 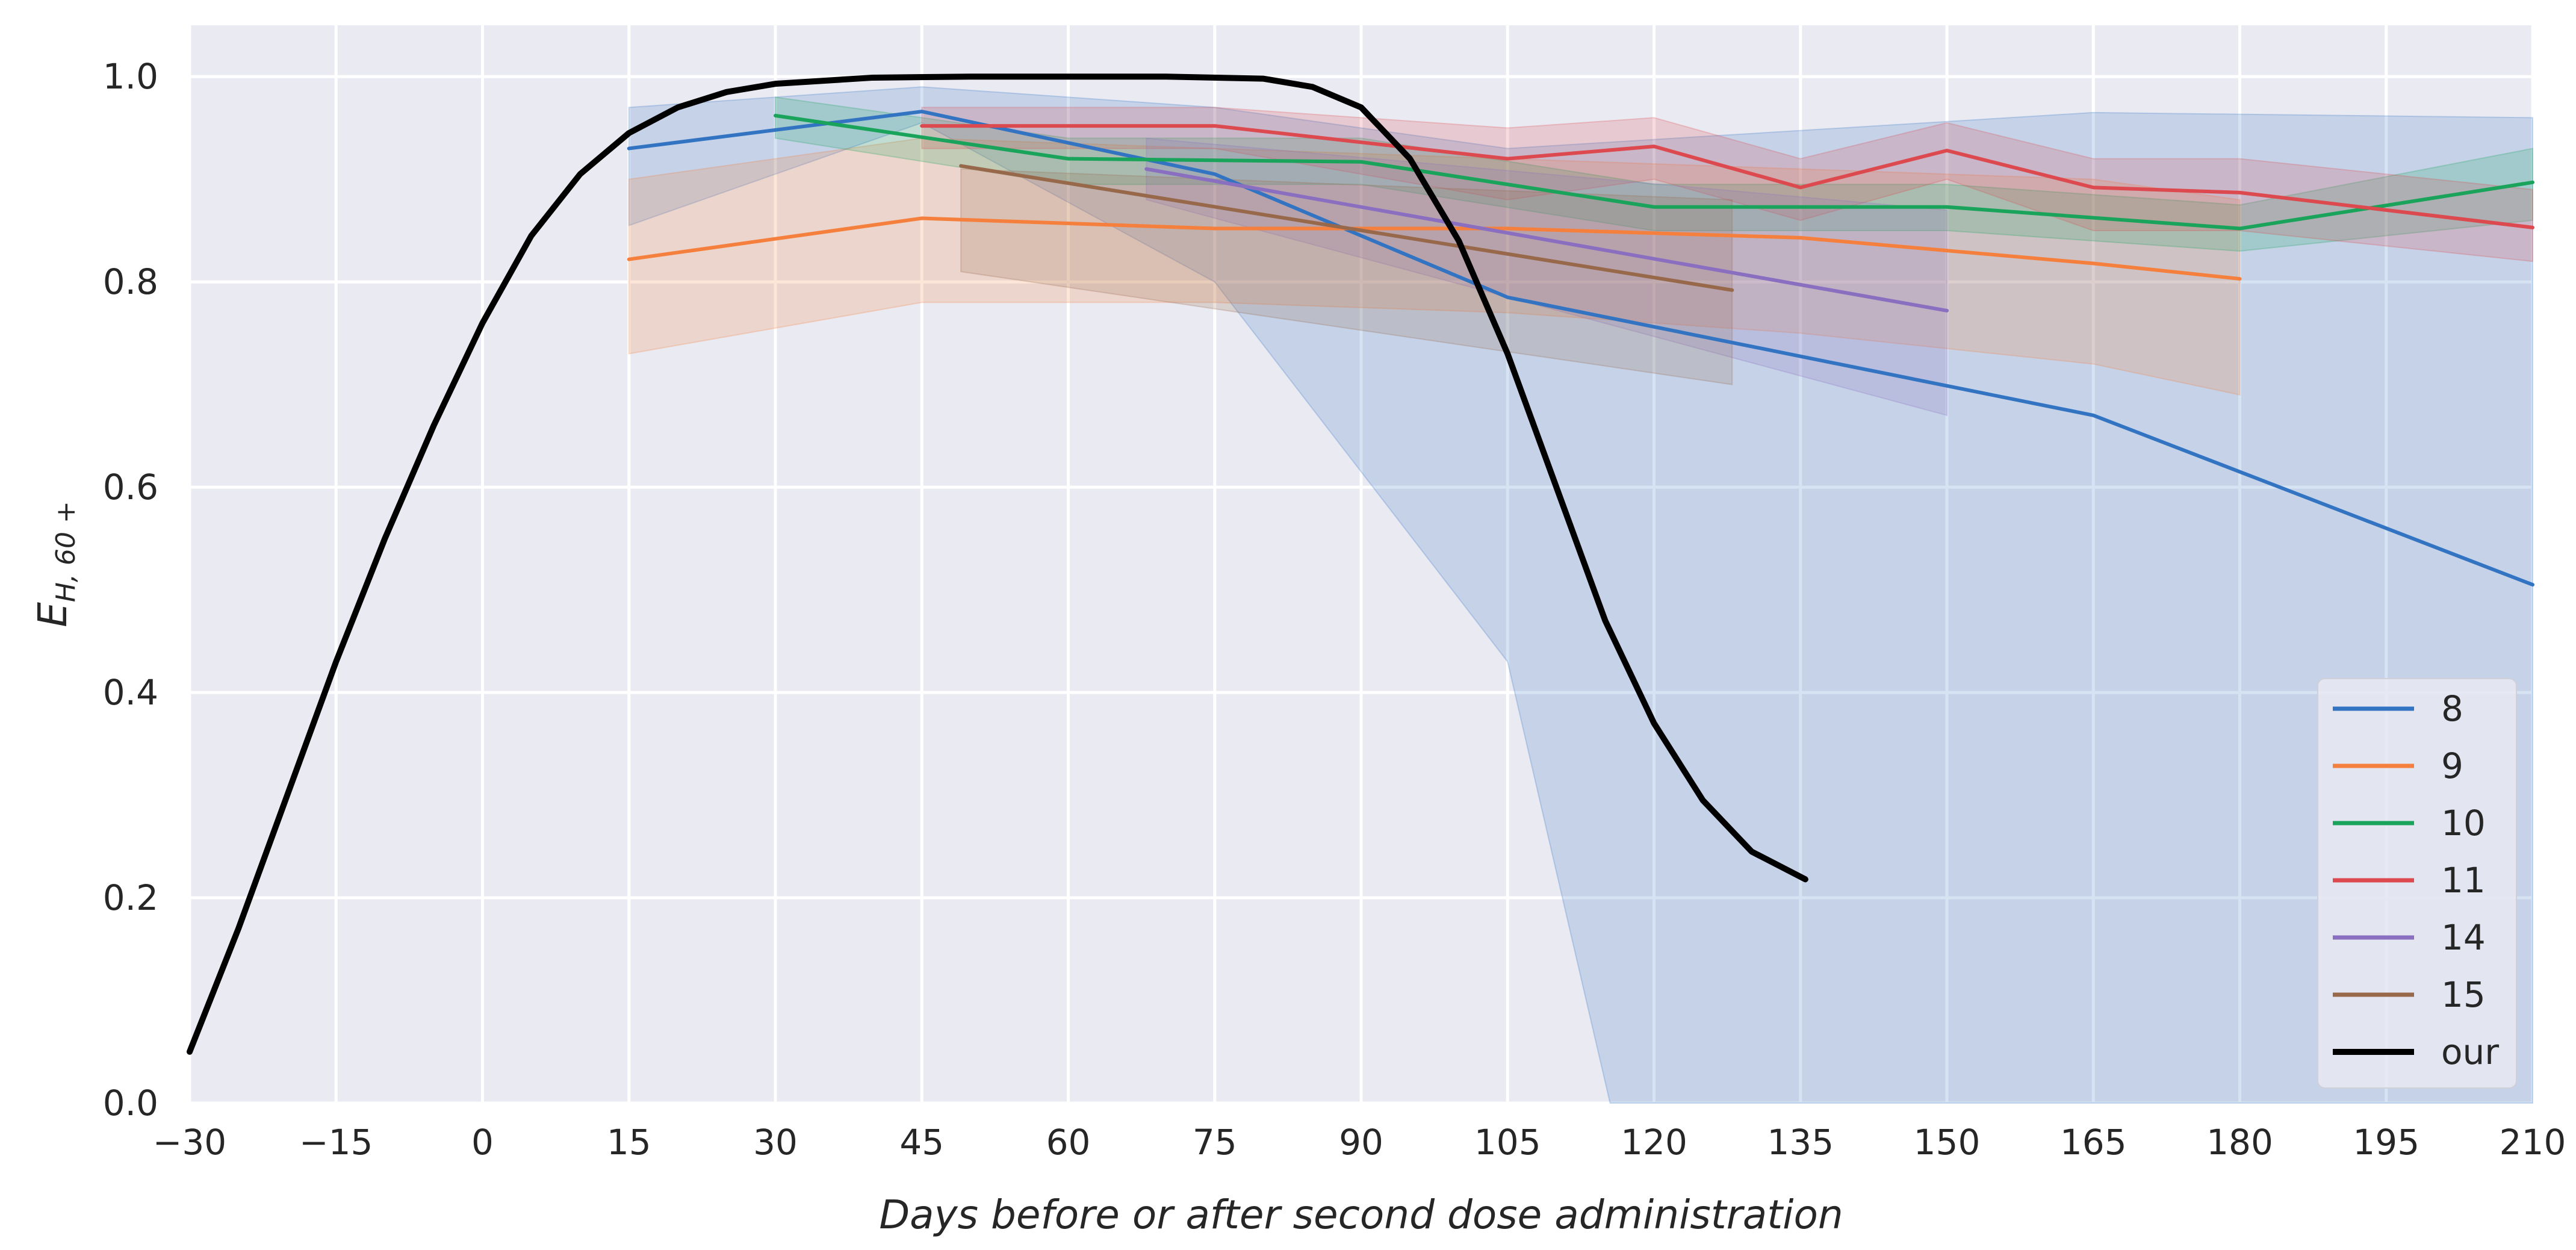 I want to click on y-tick-label: 0.4, so click(x=130, y=693).